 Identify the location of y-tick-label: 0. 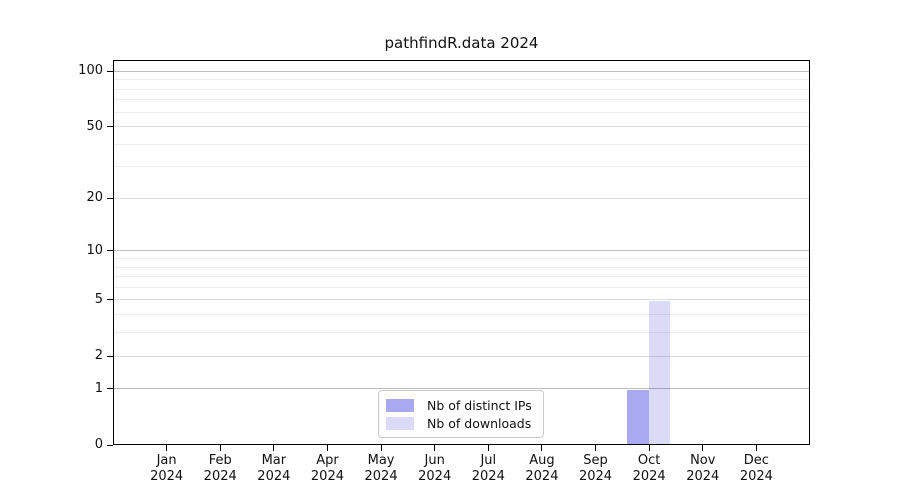
(98, 444).